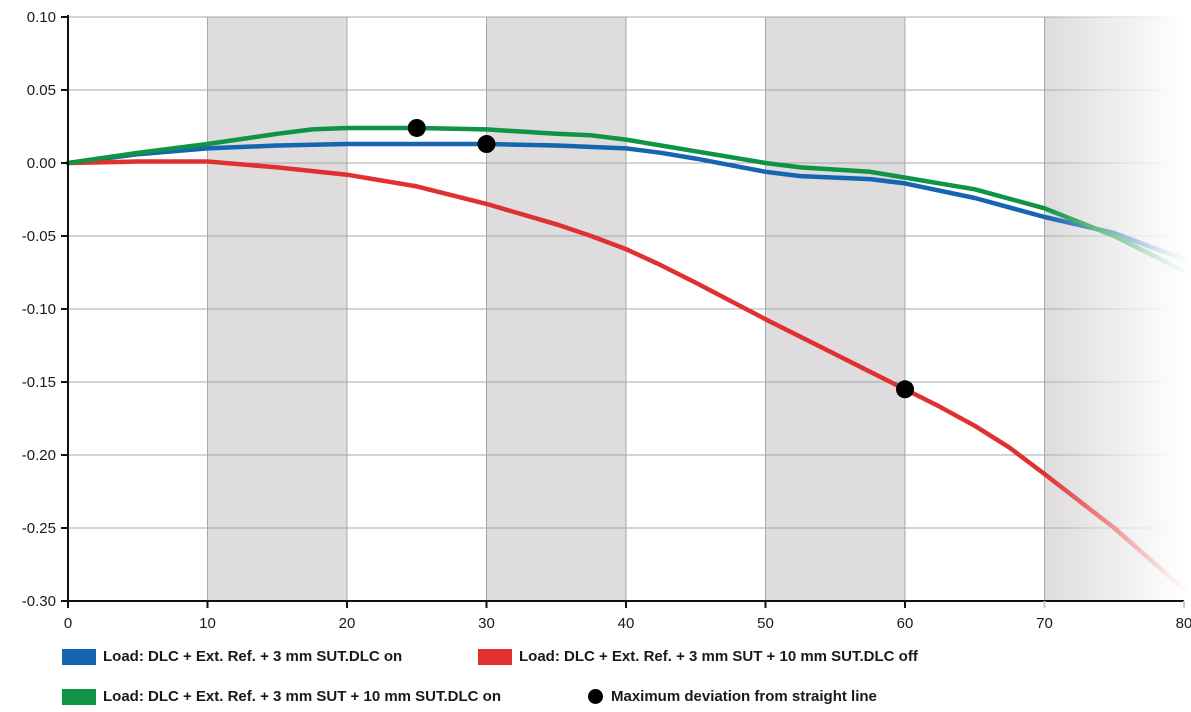 This screenshot has width=1191, height=712. What do you see at coordinates (207, 623) in the screenshot?
I see `x-tick-label-1: 10` at bounding box center [207, 623].